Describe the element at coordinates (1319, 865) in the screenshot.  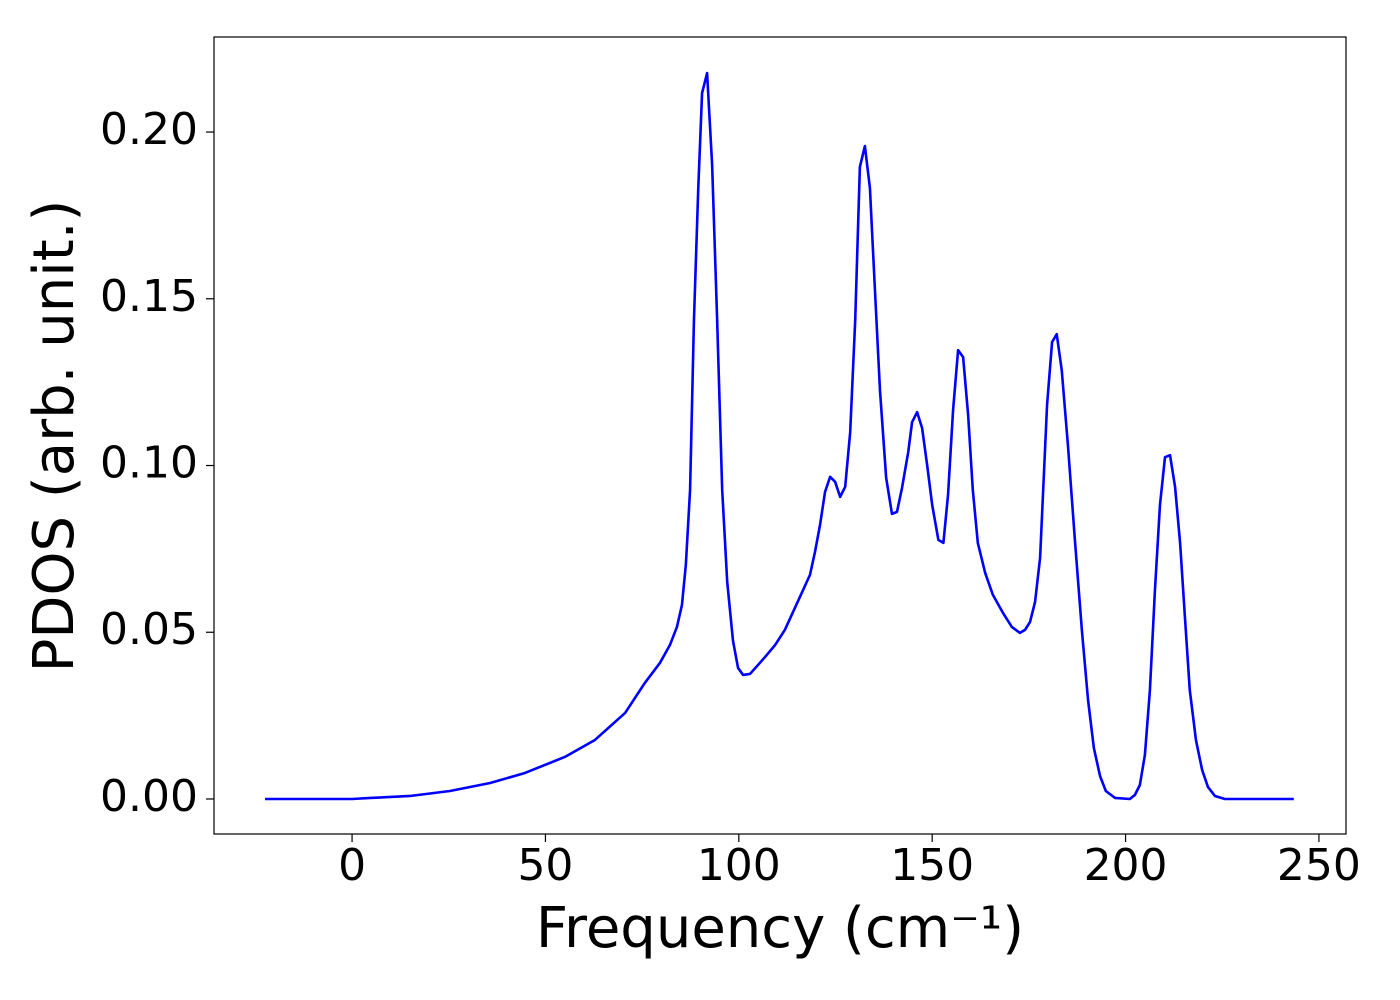
I see `x-tick-label: 250` at that location.